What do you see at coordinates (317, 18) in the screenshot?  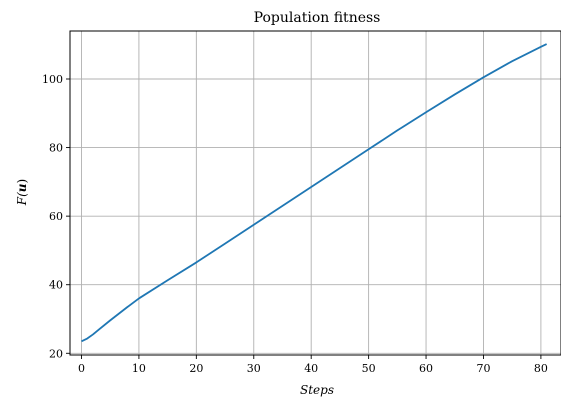 I see `chart-title: Population fitness` at bounding box center [317, 18].